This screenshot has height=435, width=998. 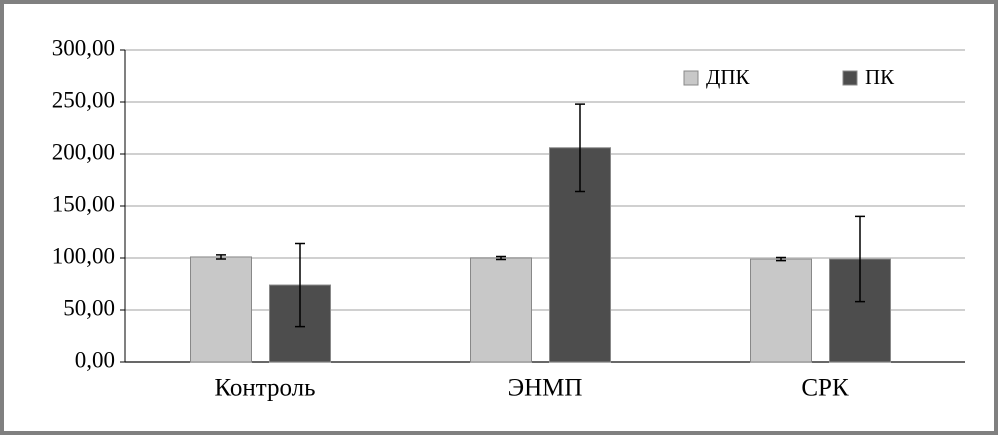 What do you see at coordinates (89, 307) in the screenshot?
I see `y-tick-label: 50,00` at bounding box center [89, 307].